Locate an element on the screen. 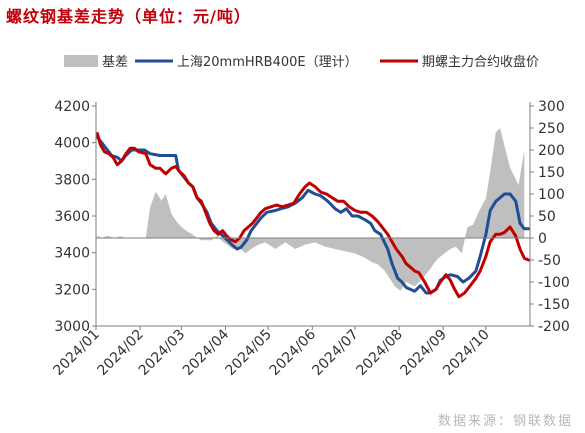  legend: 基差 上海20mmHRB400E（理计） 期螺主力合约收盘价 is located at coordinates (301, 62).